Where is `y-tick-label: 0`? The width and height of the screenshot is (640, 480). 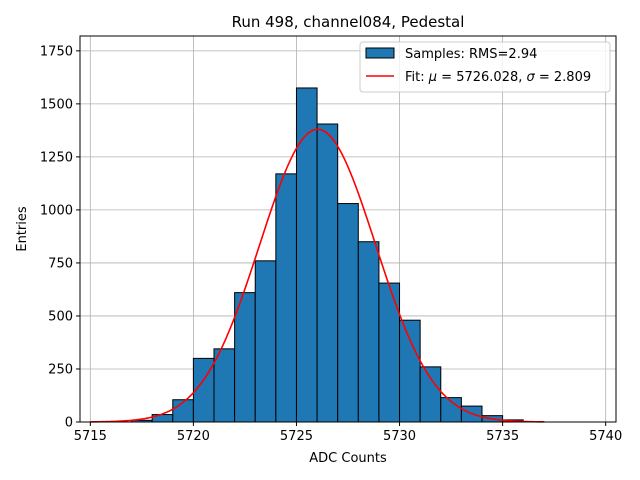 y-tick-label: 0 is located at coordinates (69, 423).